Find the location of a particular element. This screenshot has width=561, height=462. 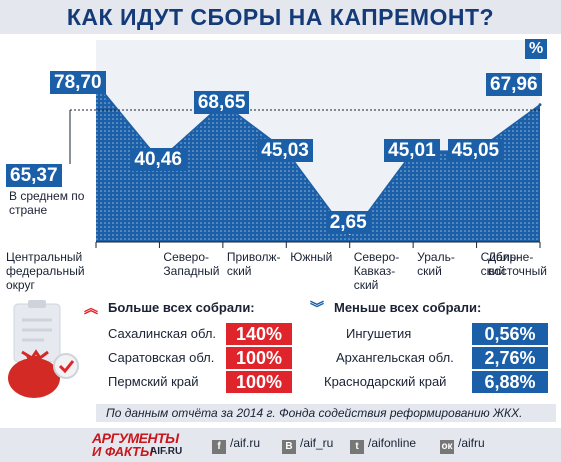

source-bar is located at coordinates (326, 413).